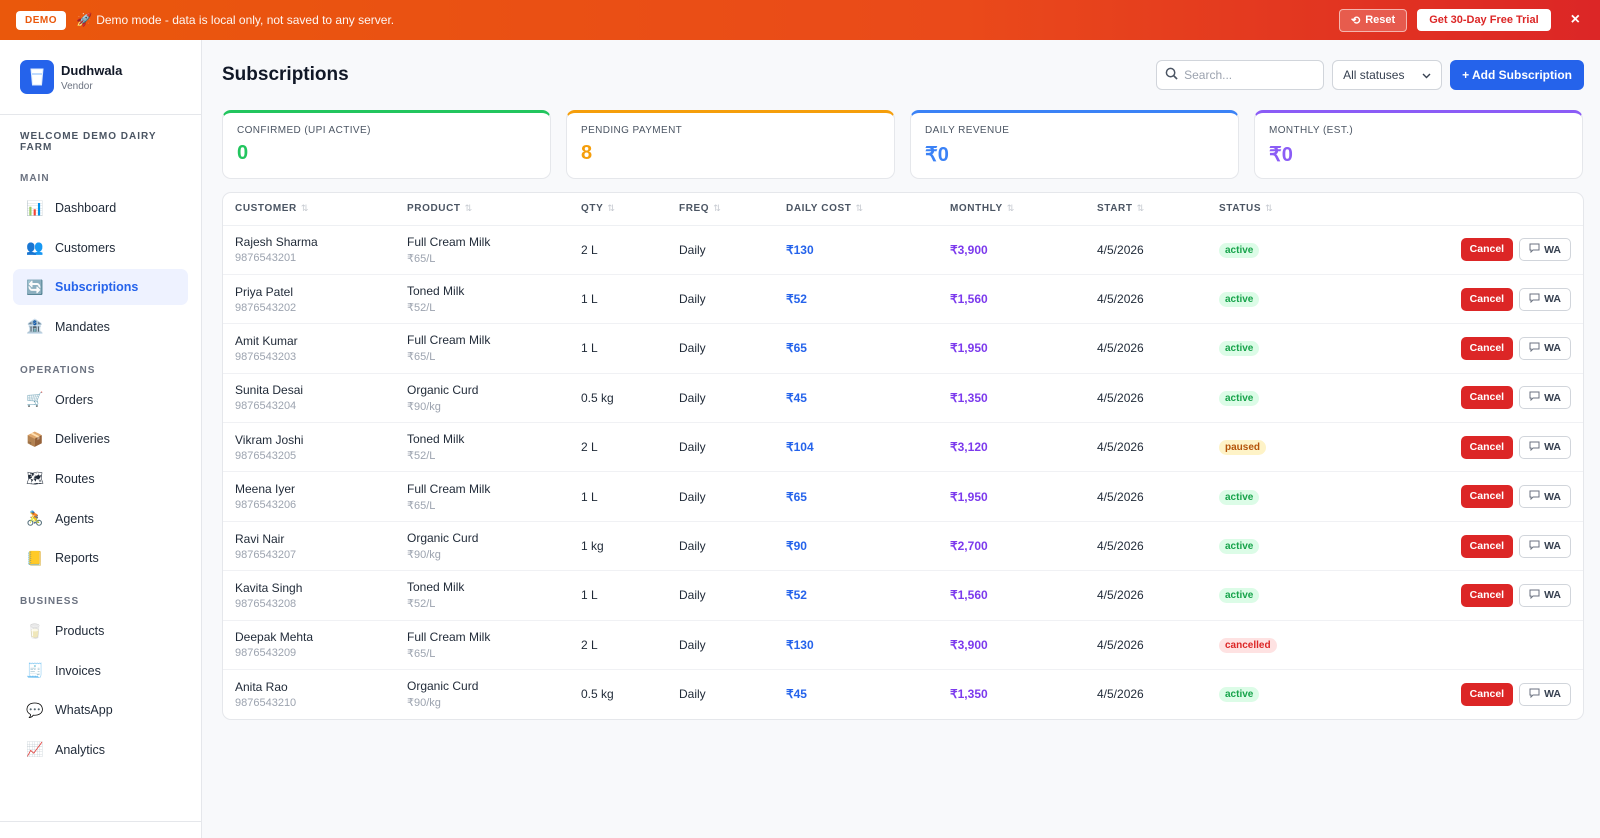 The image size is (1600, 838). What do you see at coordinates (1517, 75) in the screenshot?
I see `add-subscription-button: + Add Subscription` at bounding box center [1517, 75].